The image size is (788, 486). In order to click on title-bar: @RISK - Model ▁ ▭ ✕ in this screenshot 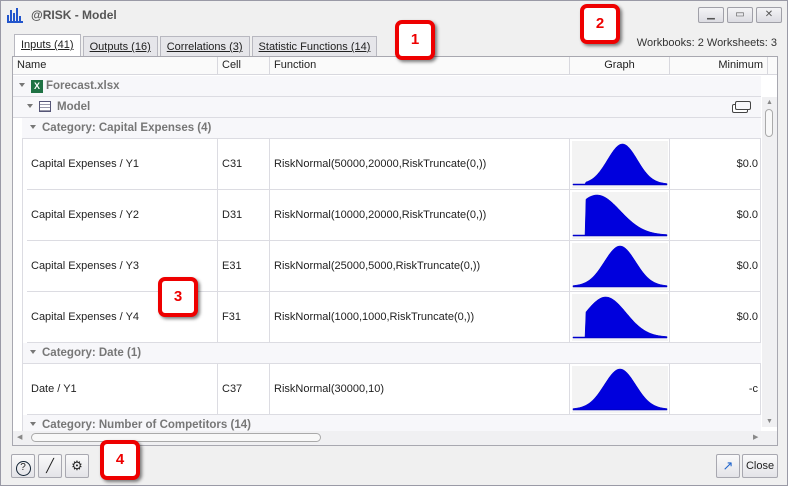, I will do `click(394, 15)`.